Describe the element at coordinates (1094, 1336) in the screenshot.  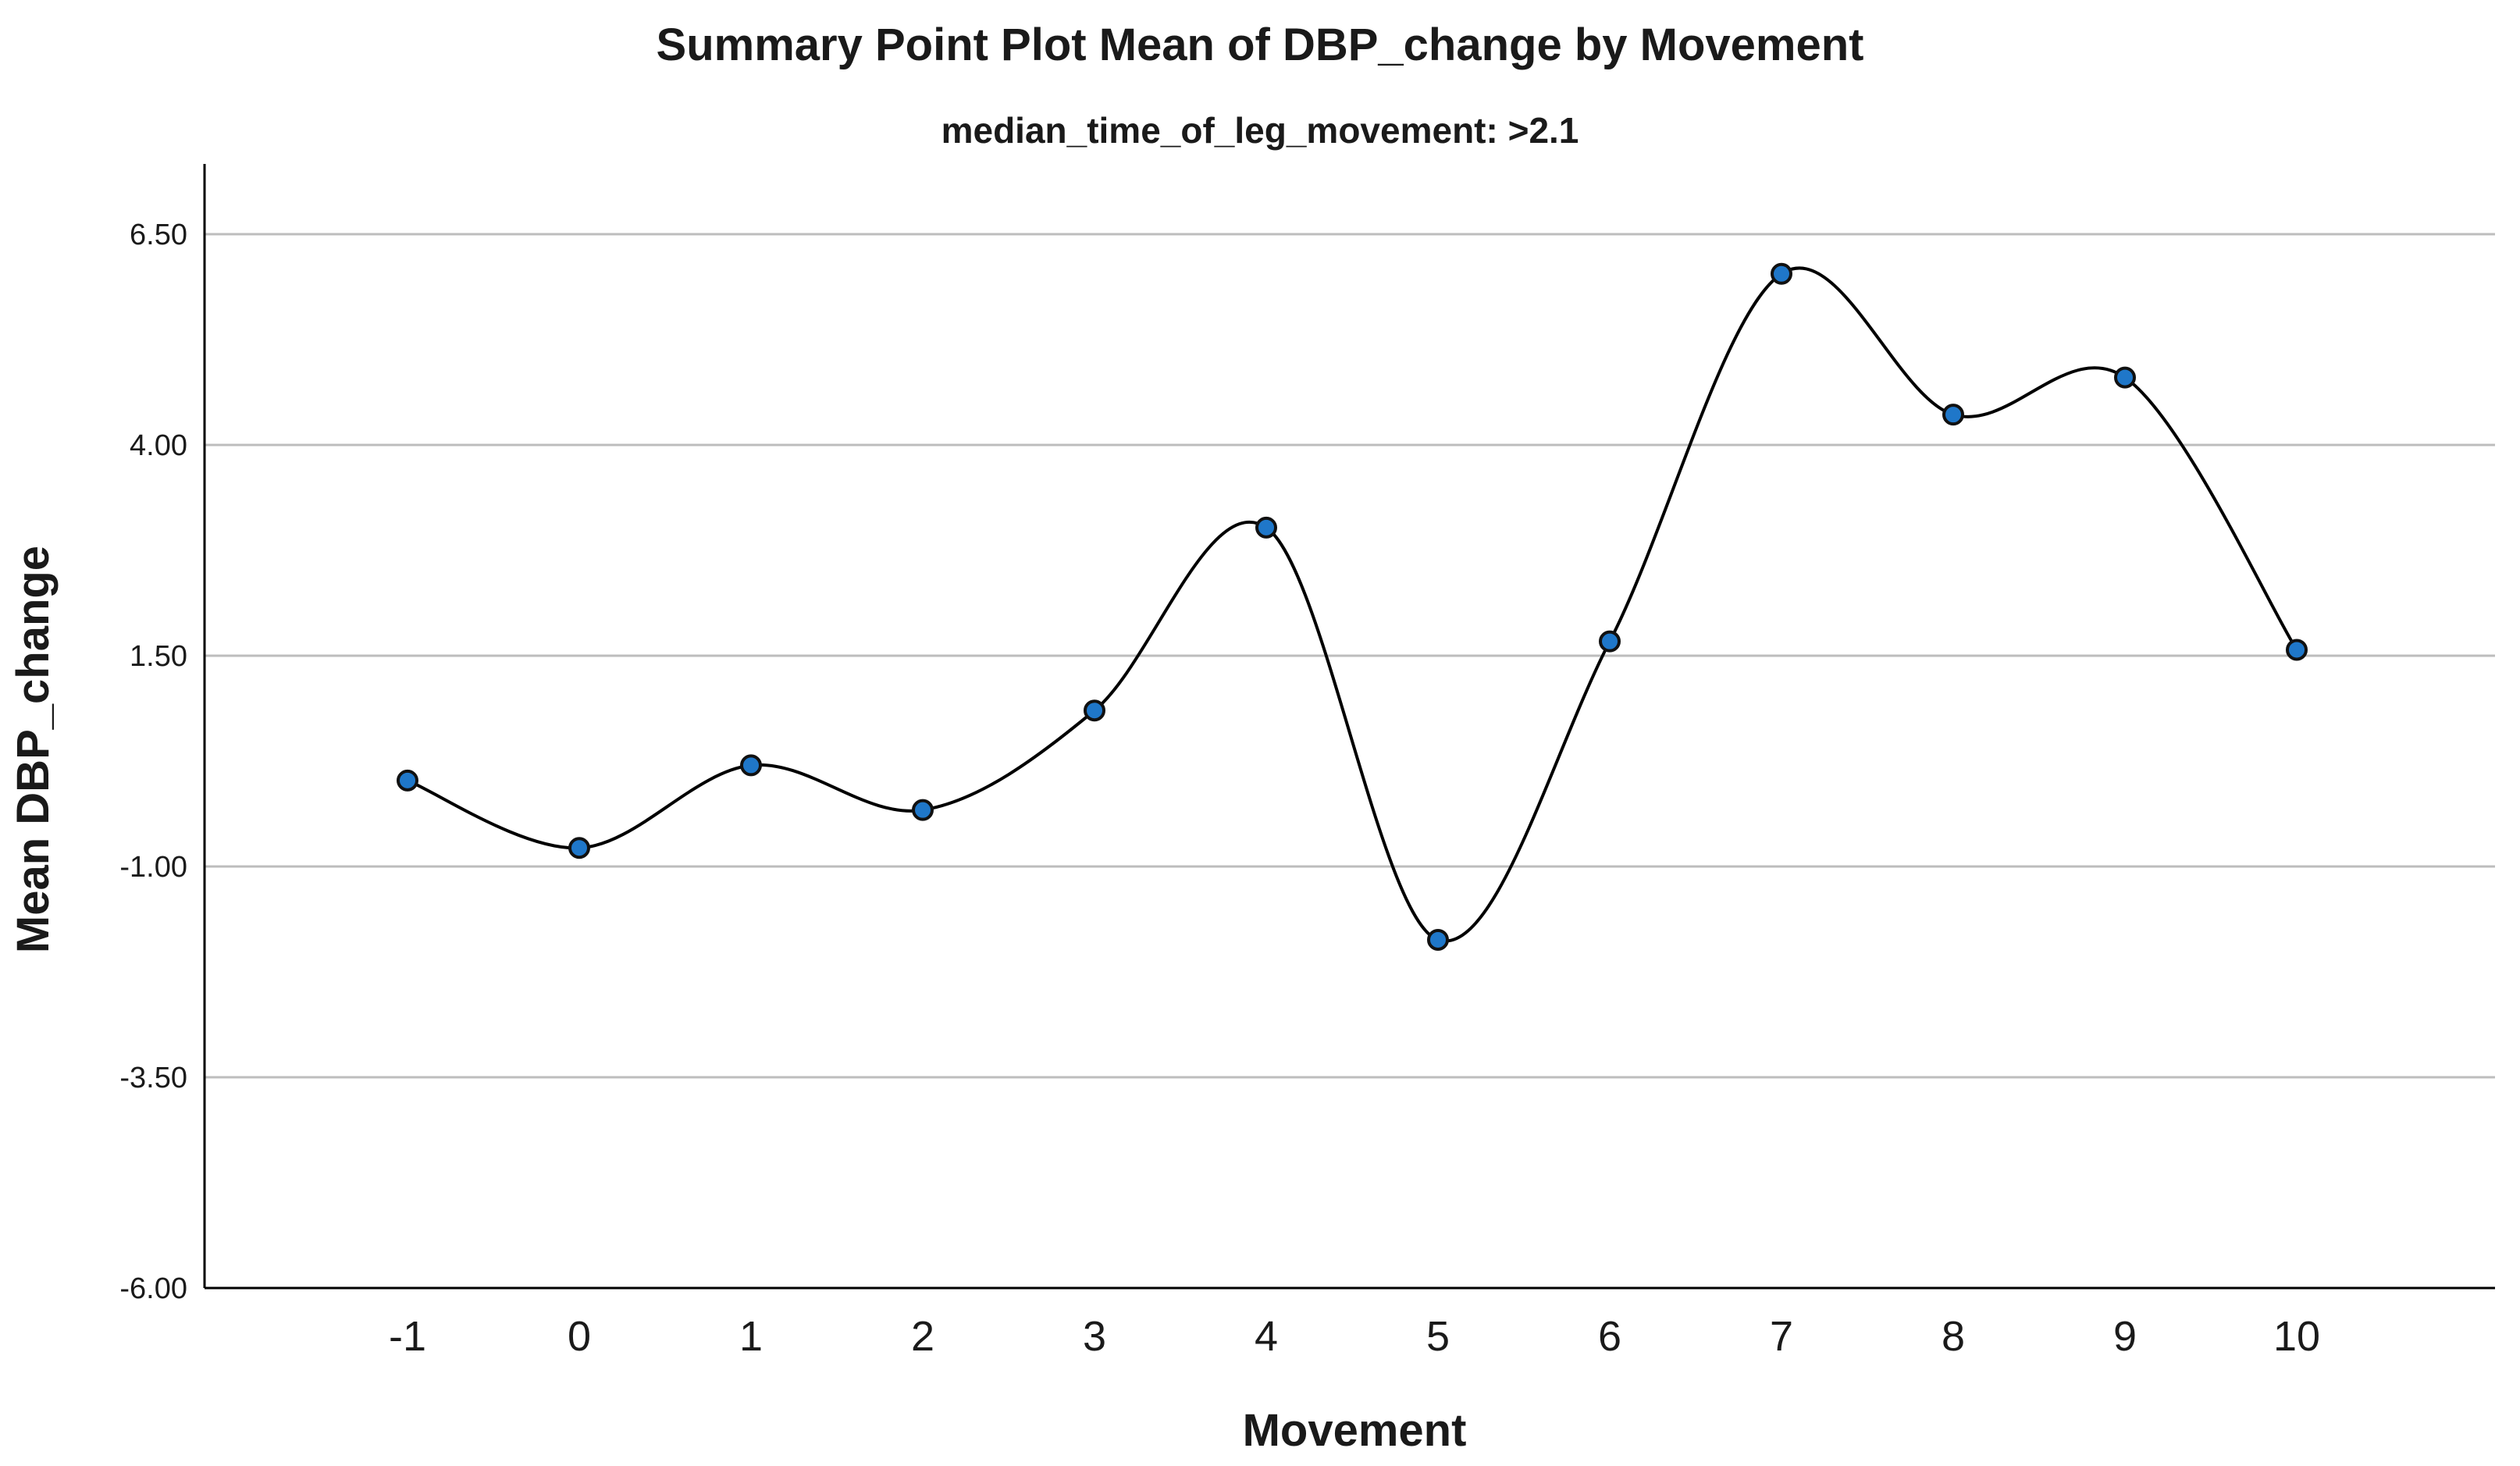
I see `x-tick-label: 3` at that location.